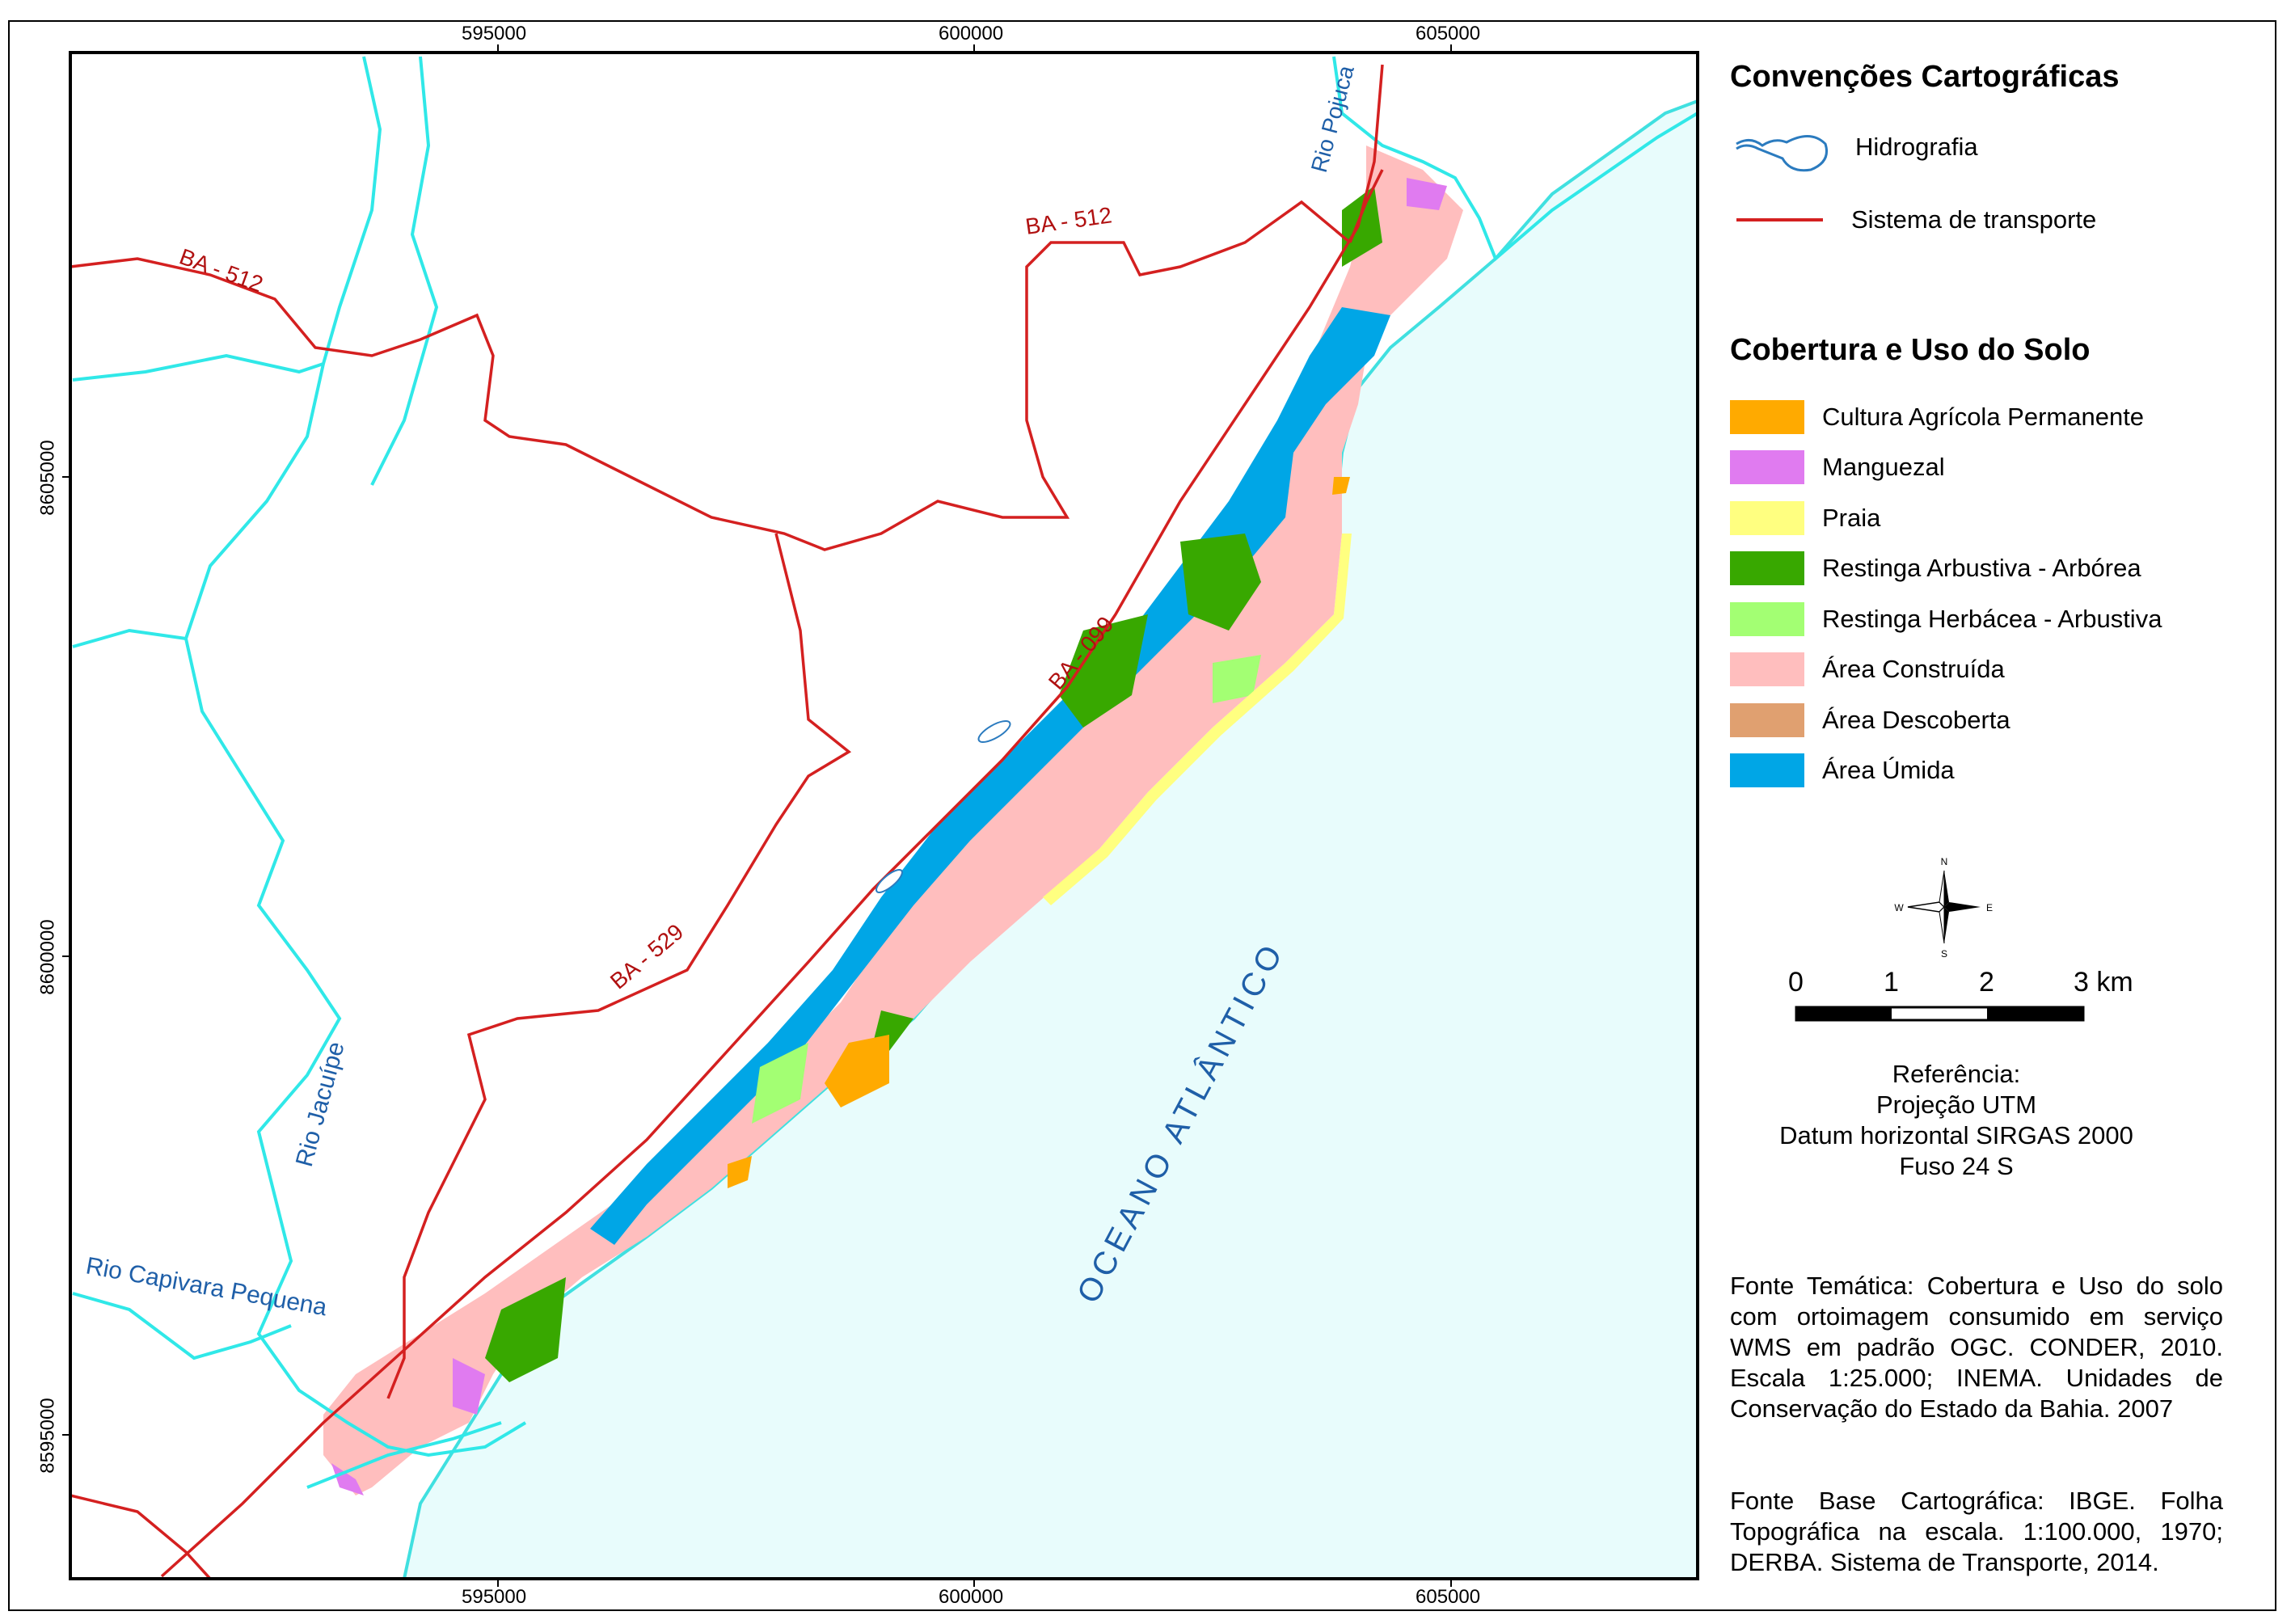 The height and width of the screenshot is (1624, 2291). Describe the element at coordinates (1767, 669) in the screenshot. I see `swatch-area-construida` at that location.